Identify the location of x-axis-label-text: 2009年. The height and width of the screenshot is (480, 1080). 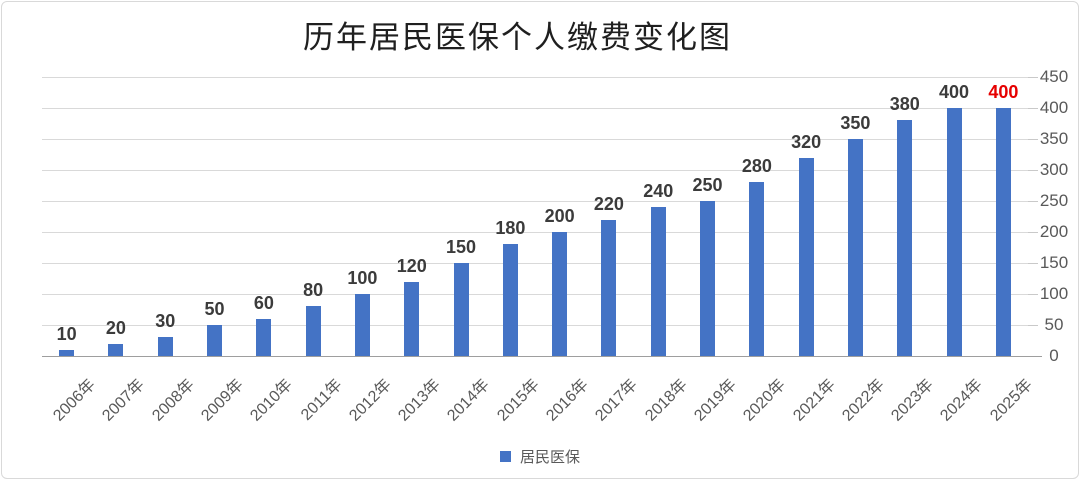
(222, 400).